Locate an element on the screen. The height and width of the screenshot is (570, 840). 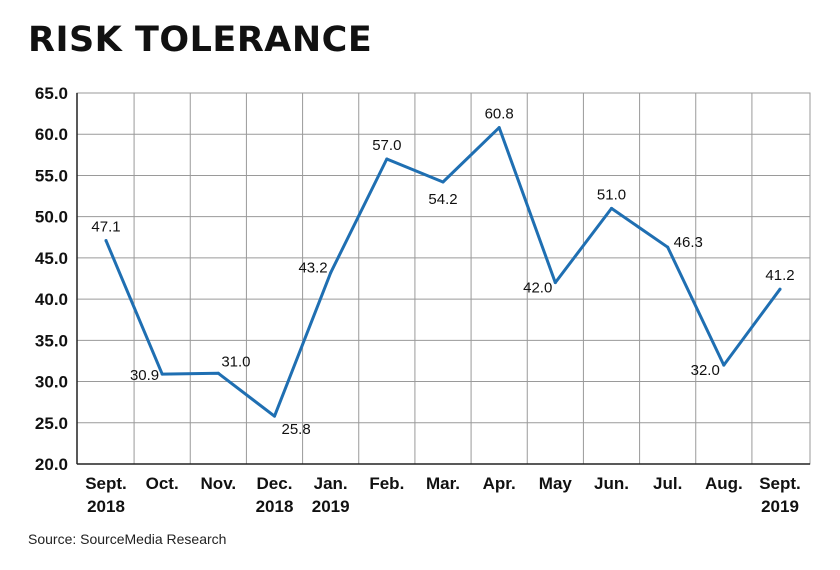
data-label: 47.1 is located at coordinates (105, 227).